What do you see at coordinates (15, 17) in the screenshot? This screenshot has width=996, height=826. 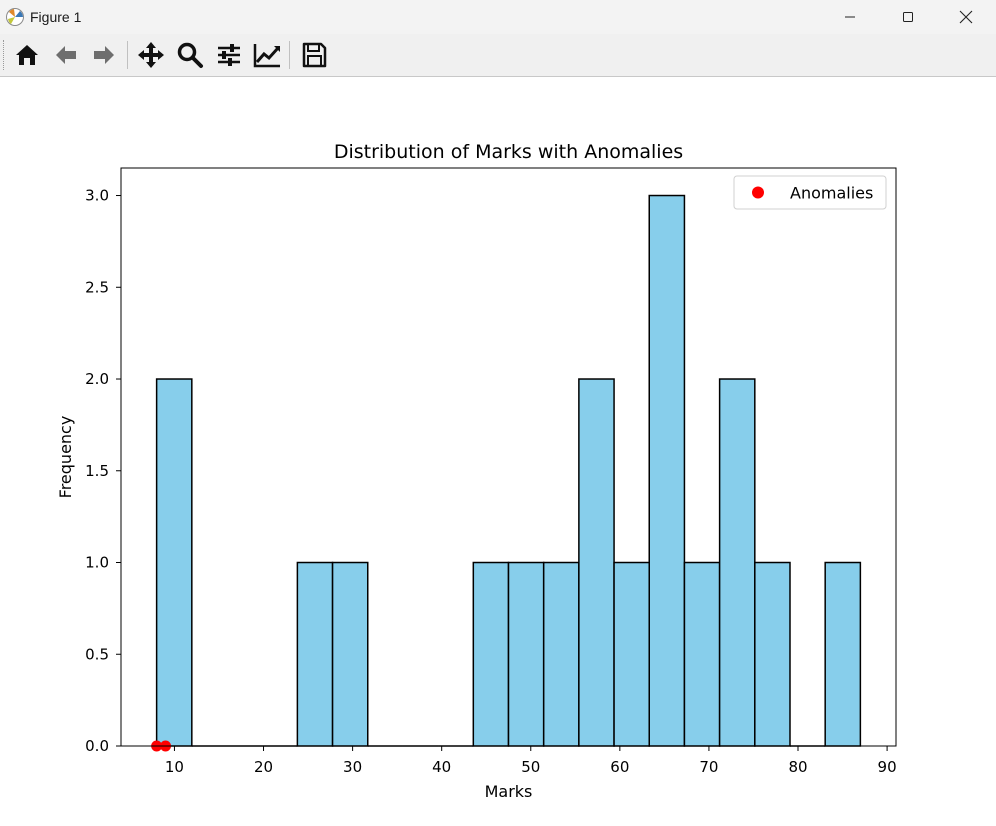 I see `matplotlib-logo-icon` at bounding box center [15, 17].